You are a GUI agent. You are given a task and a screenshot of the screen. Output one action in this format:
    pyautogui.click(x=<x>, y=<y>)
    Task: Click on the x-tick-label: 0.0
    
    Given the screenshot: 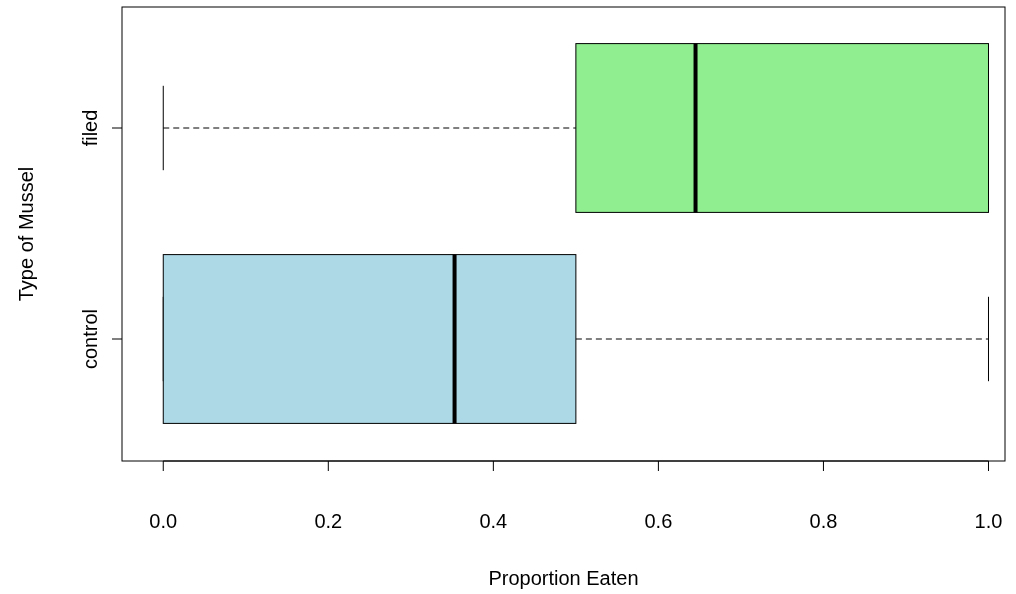 What is the action you would take?
    pyautogui.click(x=163, y=521)
    